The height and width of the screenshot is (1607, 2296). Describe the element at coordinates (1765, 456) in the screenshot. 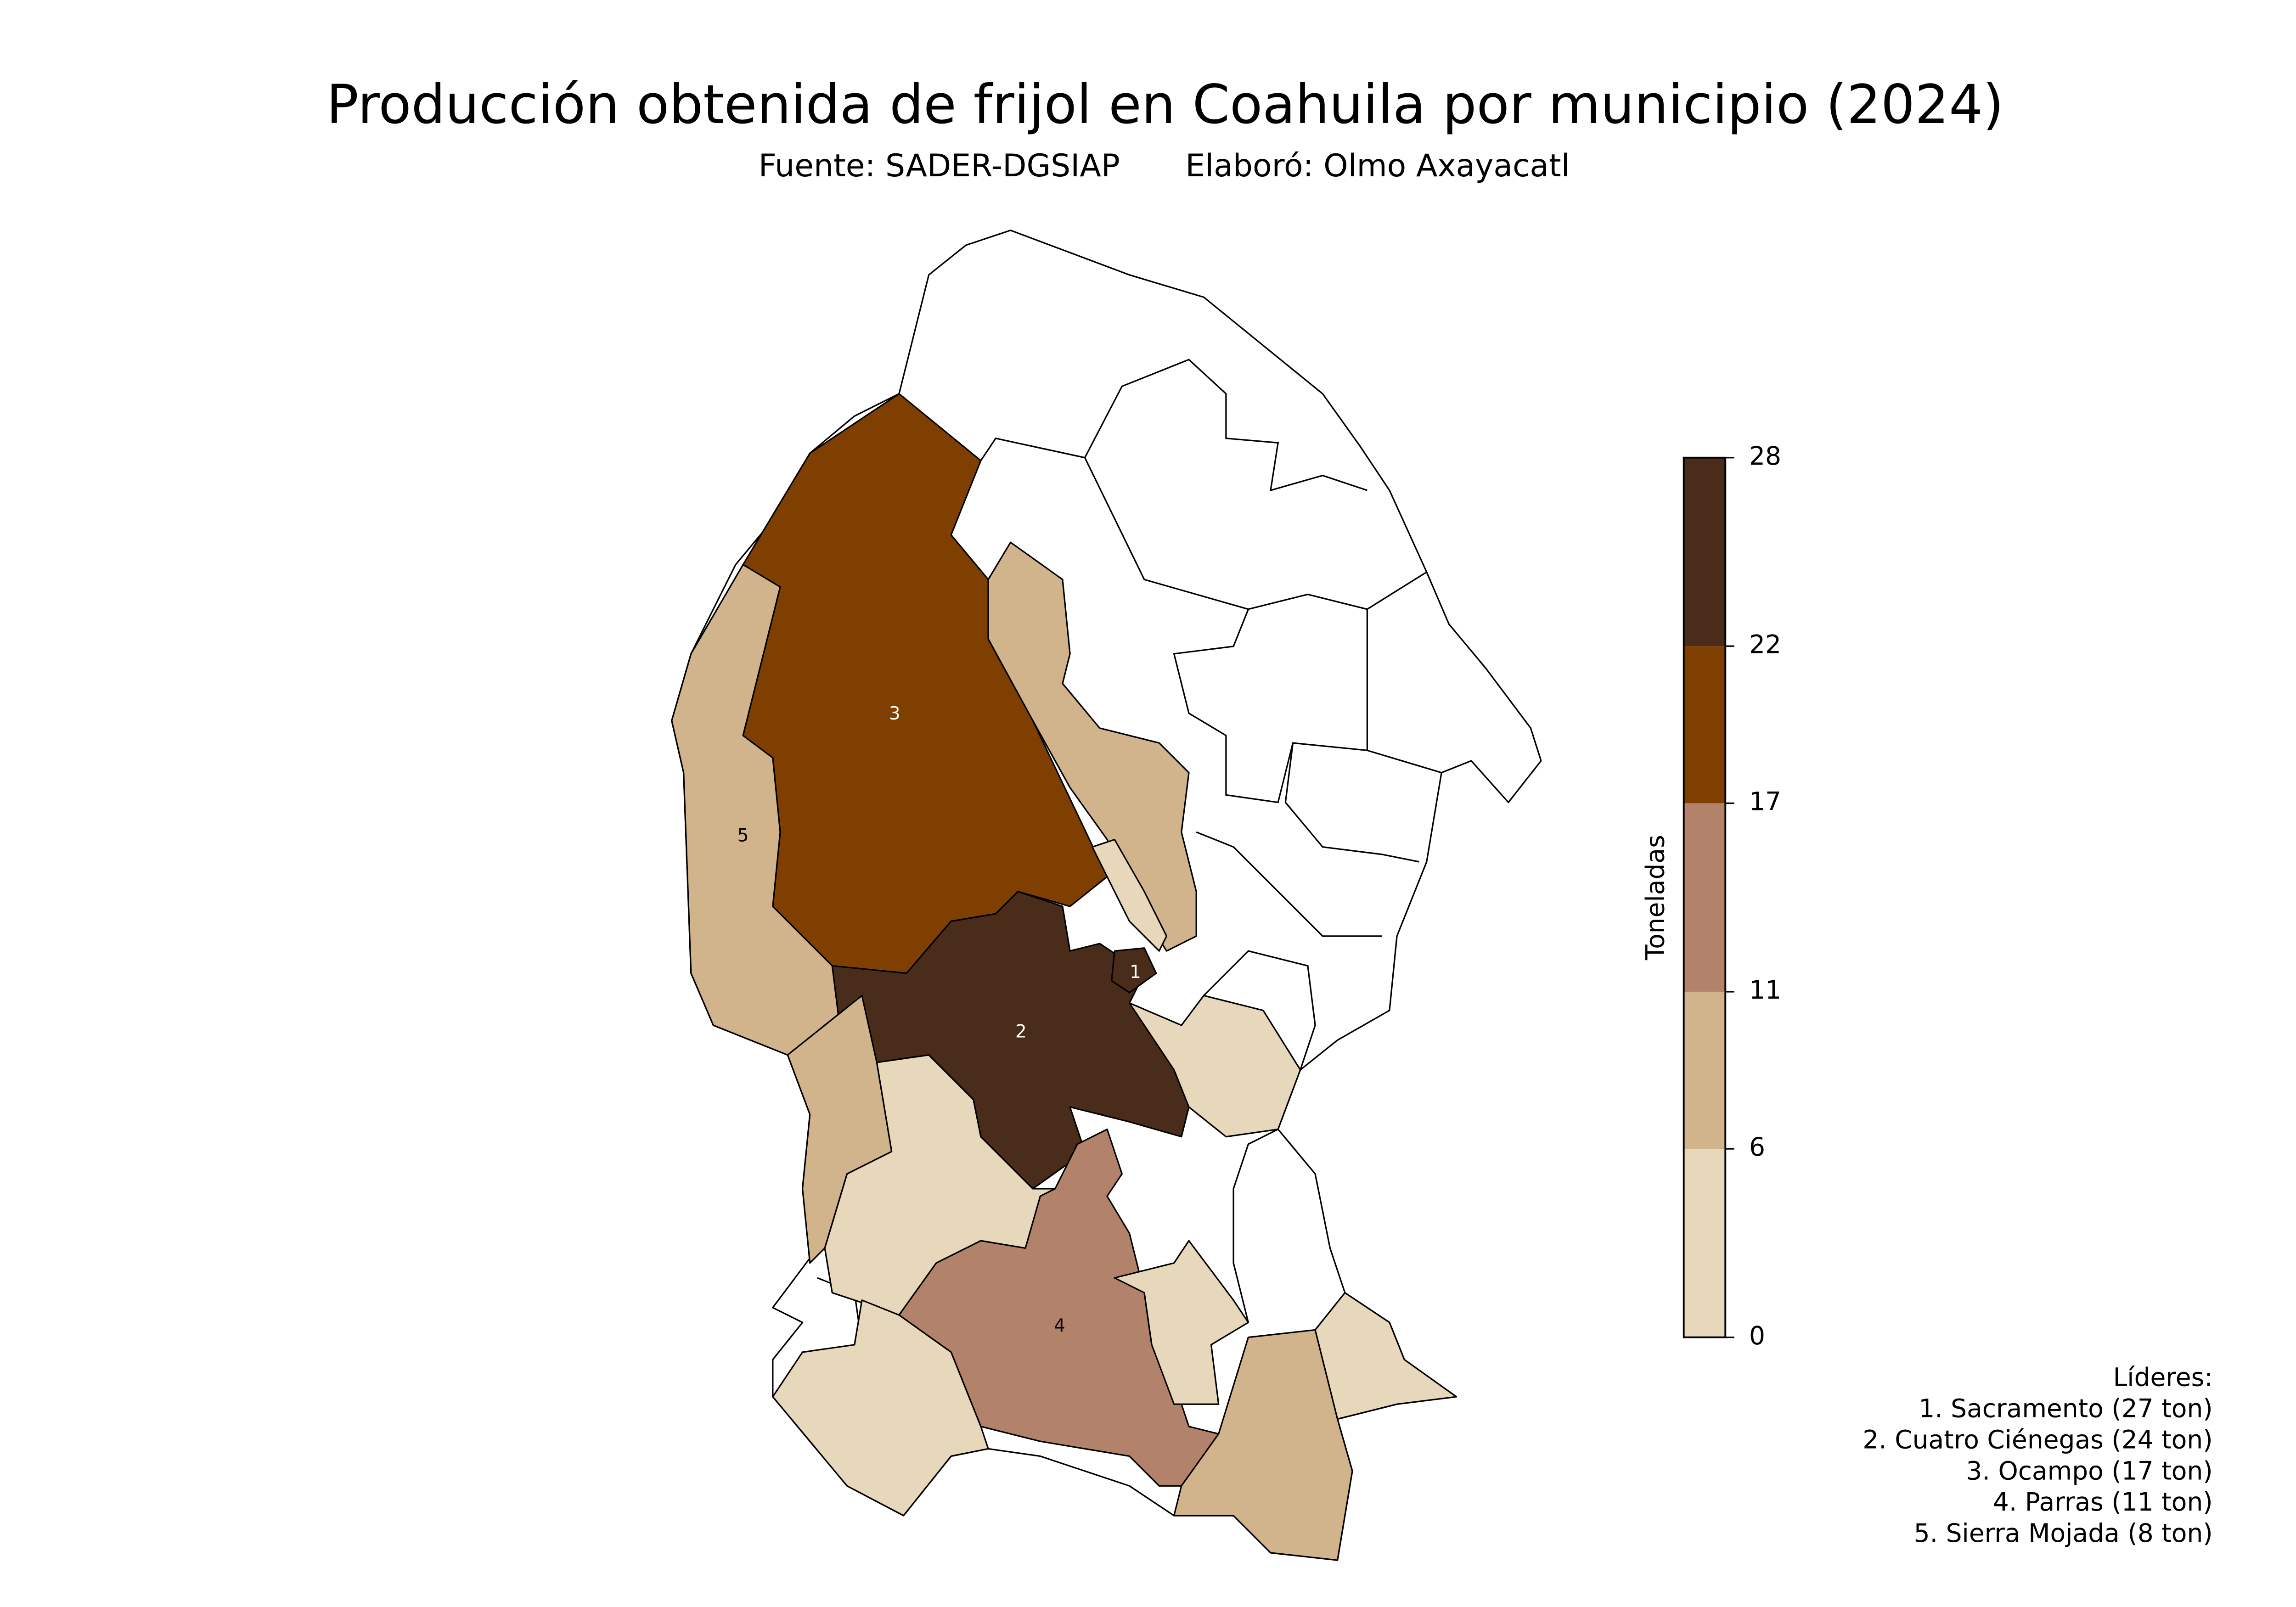

I see `colorbar-tick-label: 28` at that location.